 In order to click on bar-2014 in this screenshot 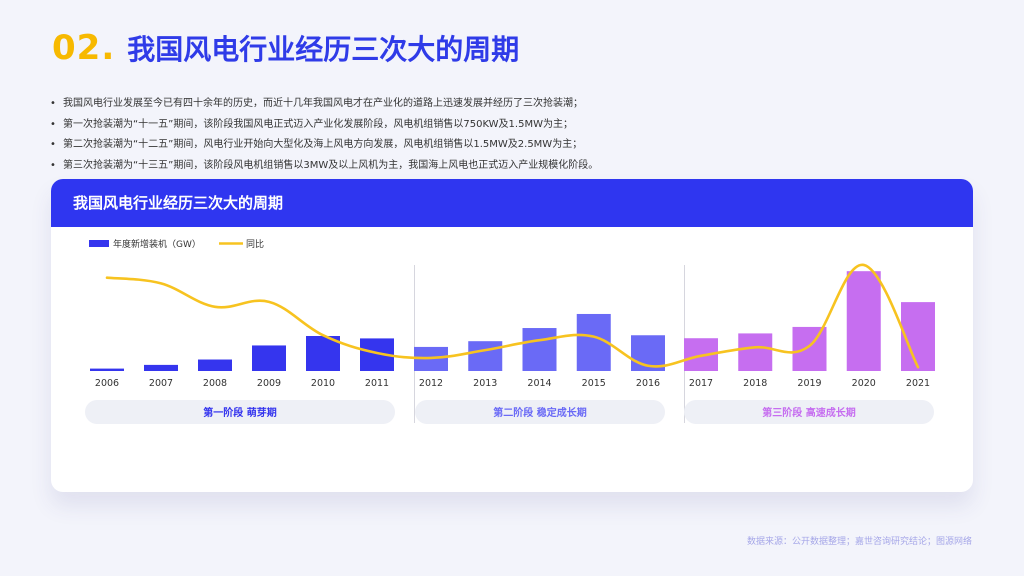, I will do `click(539, 349)`.